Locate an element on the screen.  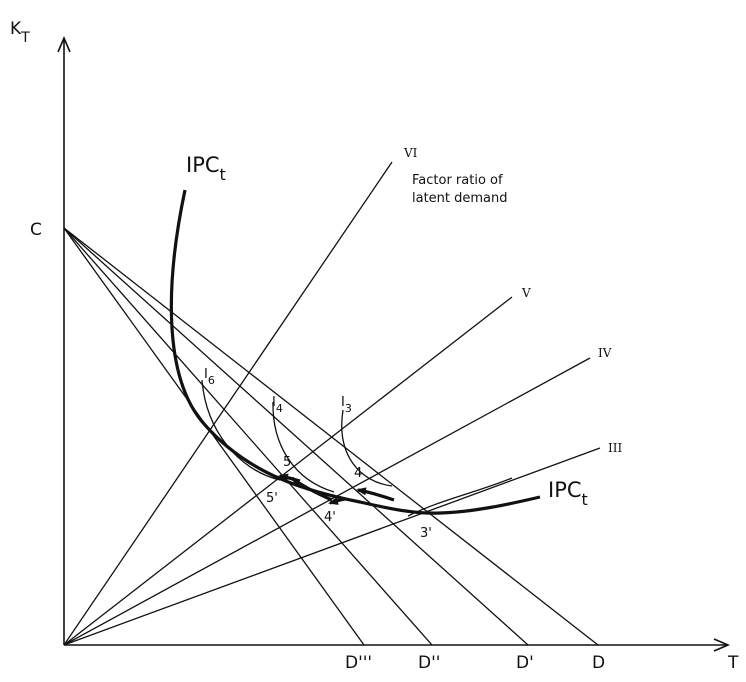
ipc-label-top: IPCt is located at coordinates (206, 168).